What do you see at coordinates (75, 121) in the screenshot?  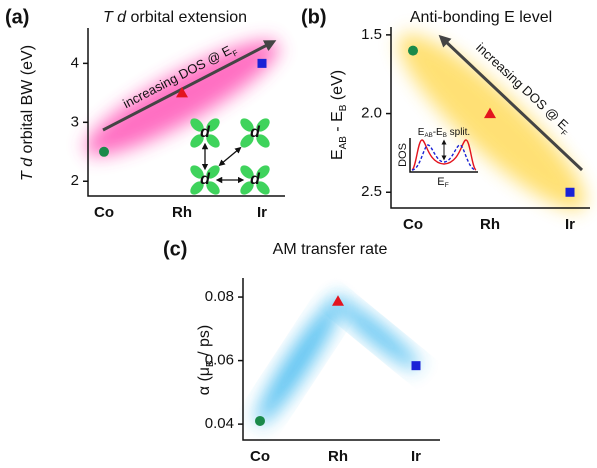 I see `y-tick-label: 3` at bounding box center [75, 121].